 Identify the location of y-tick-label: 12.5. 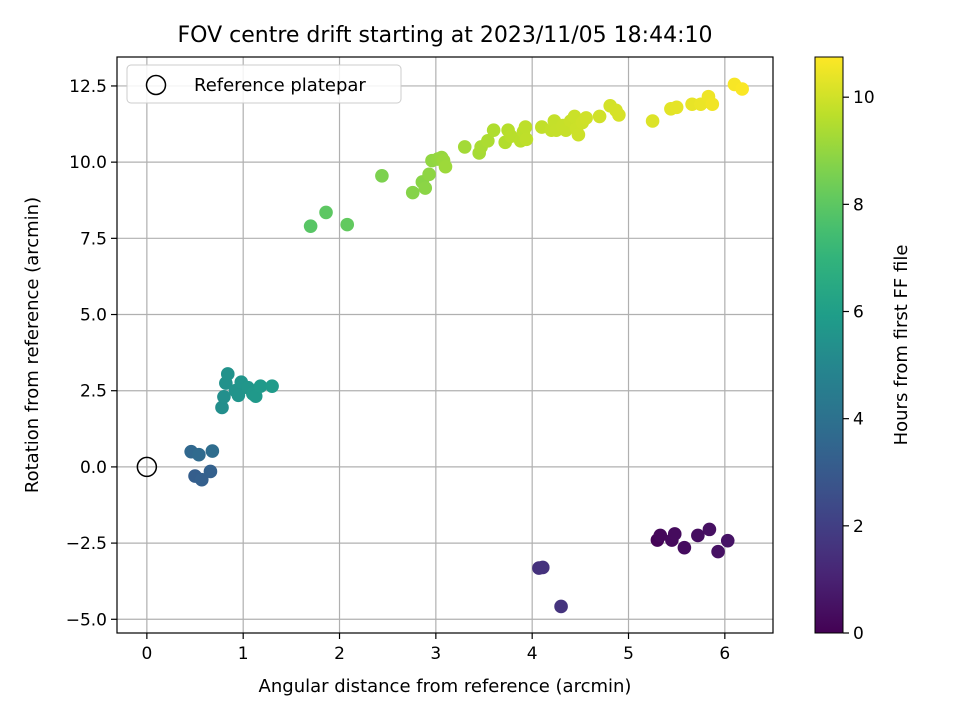
(88, 87).